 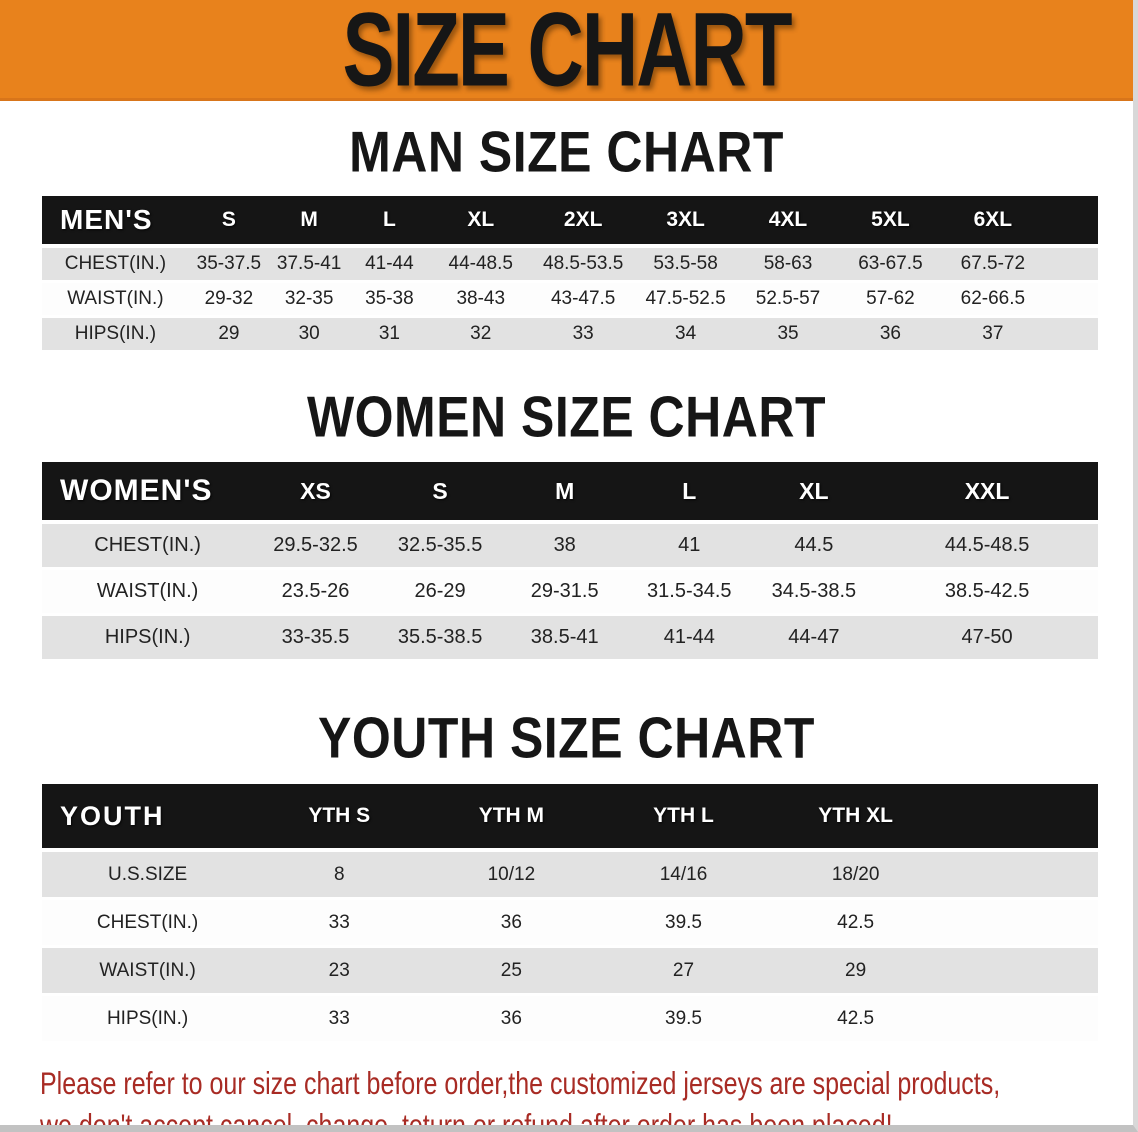 What do you see at coordinates (583, 263) in the screenshot?
I see `size-value: 48.5-53.5` at bounding box center [583, 263].